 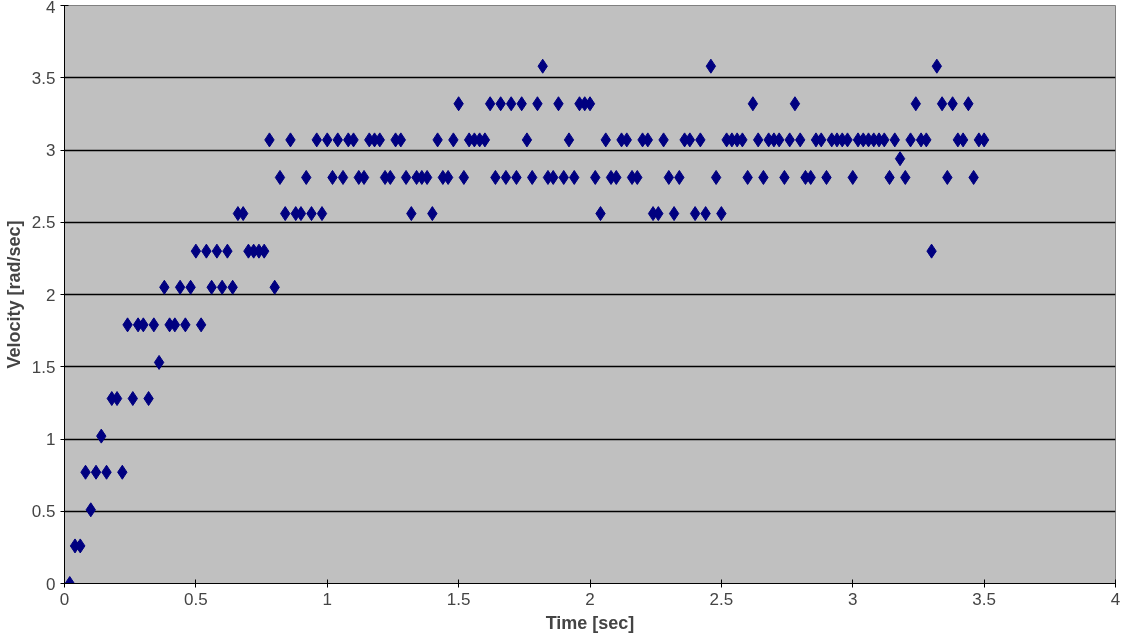 What do you see at coordinates (721, 599) in the screenshot?
I see `x-tick-label: 2.5` at bounding box center [721, 599].